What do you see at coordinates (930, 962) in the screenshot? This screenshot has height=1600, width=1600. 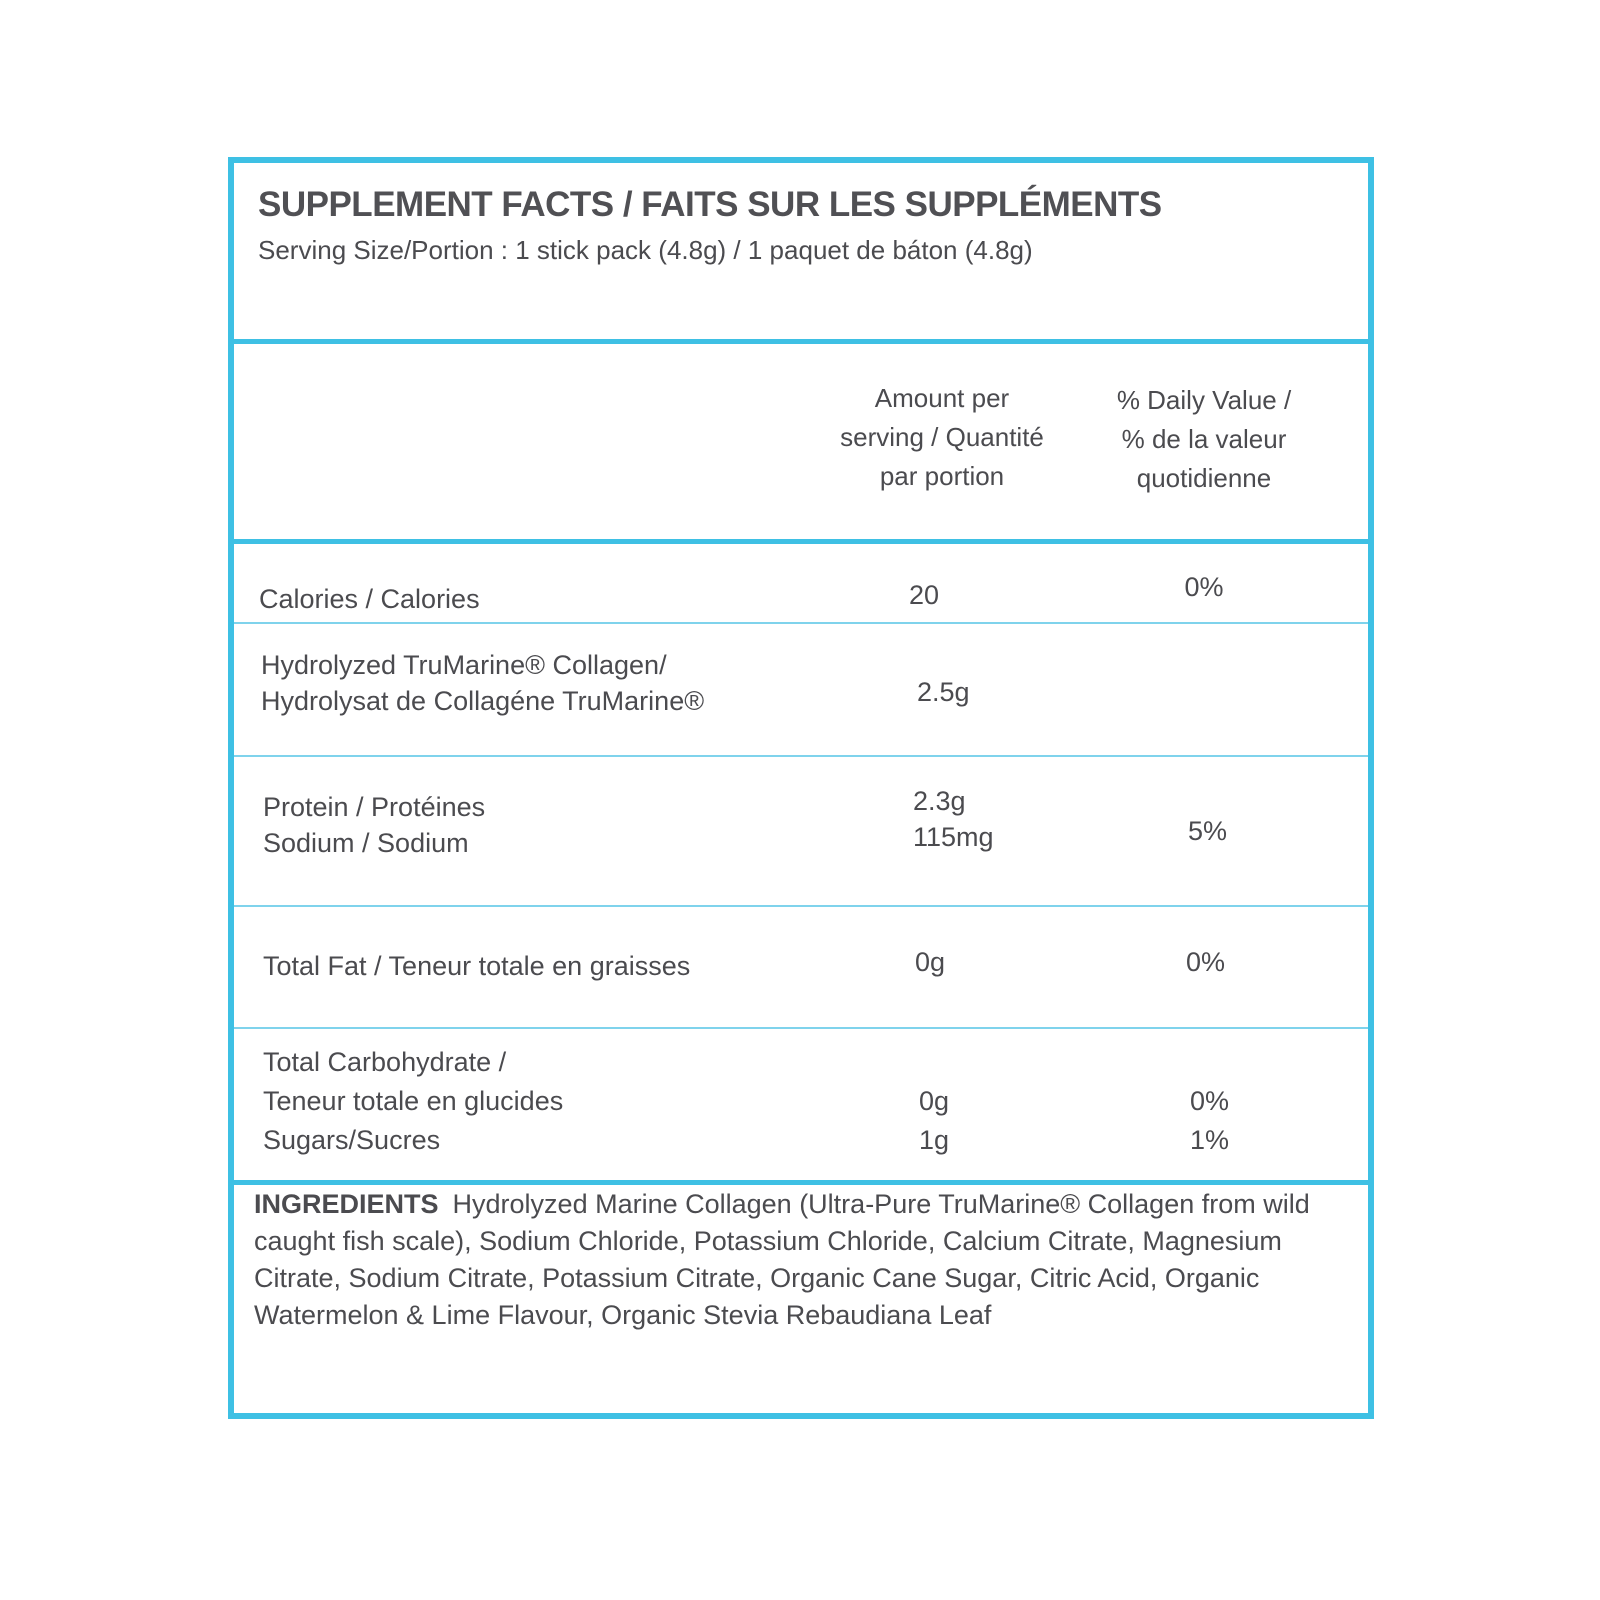 I see `row-amount-total-fat: 0g` at bounding box center [930, 962].